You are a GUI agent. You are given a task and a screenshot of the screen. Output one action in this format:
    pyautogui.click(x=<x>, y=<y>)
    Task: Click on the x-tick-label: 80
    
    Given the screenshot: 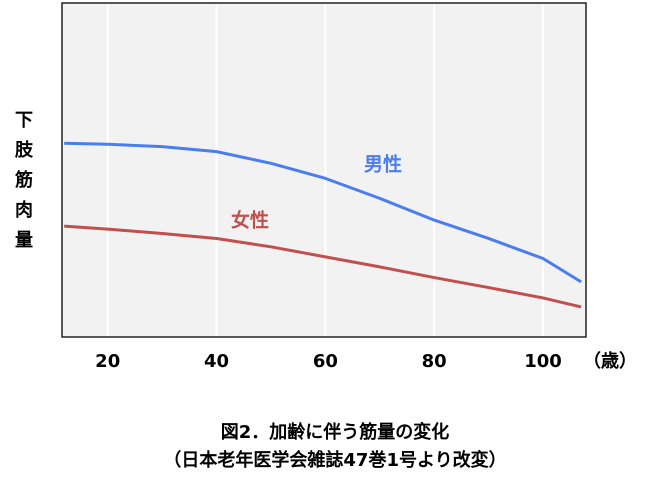 What is the action you would take?
    pyautogui.click(x=434, y=361)
    